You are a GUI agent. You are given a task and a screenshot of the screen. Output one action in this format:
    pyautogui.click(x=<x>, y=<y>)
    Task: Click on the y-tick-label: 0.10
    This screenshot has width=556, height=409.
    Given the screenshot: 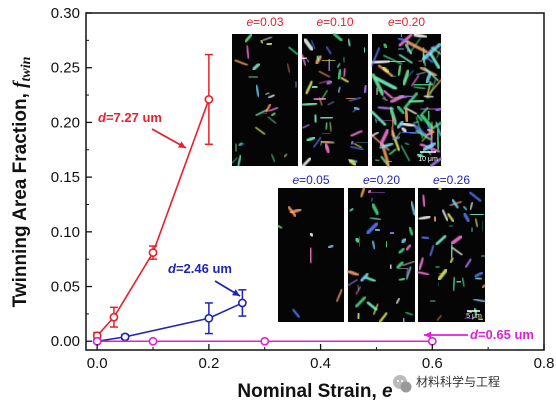 What is the action you would take?
    pyautogui.click(x=65, y=232)
    